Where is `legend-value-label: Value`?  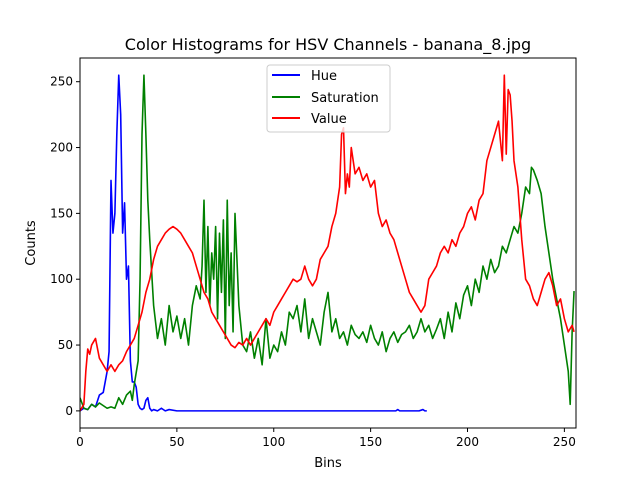
legend-value-label: Value is located at coordinates (329, 119).